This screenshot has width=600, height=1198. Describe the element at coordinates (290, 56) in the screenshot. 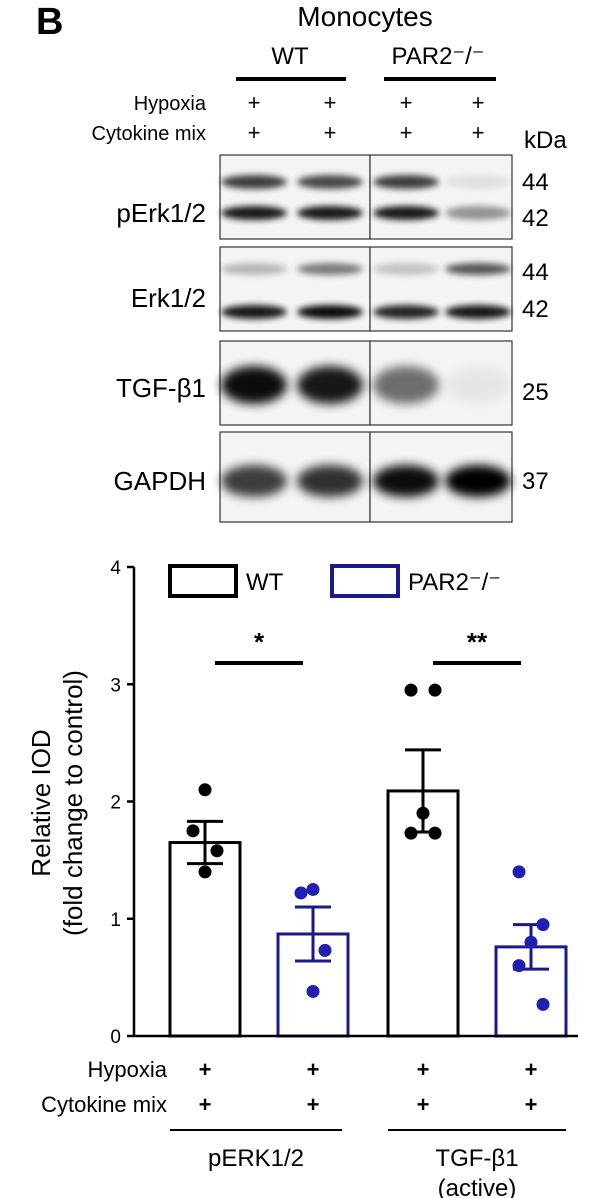

I see `group-label-wt: WT` at that location.